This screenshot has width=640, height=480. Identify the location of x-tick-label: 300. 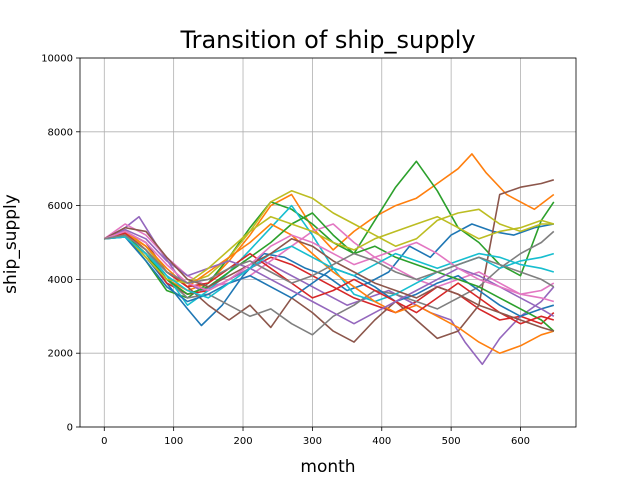
(312, 441).